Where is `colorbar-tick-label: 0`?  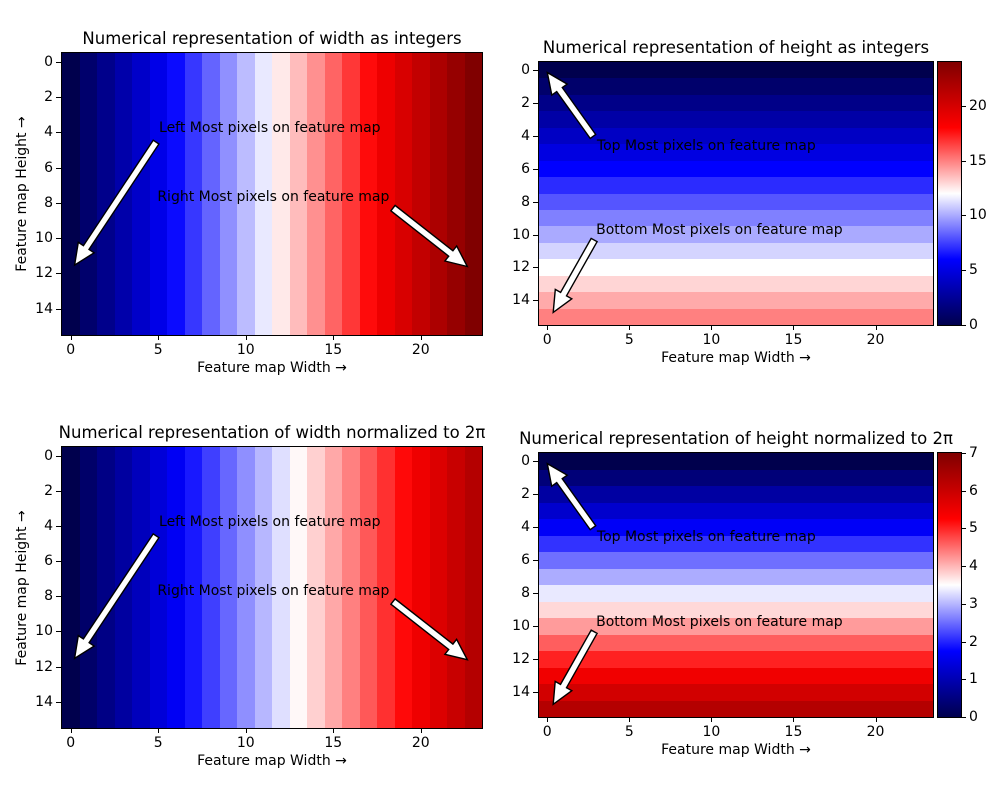
colorbar-tick-label: 0 is located at coordinates (973, 717).